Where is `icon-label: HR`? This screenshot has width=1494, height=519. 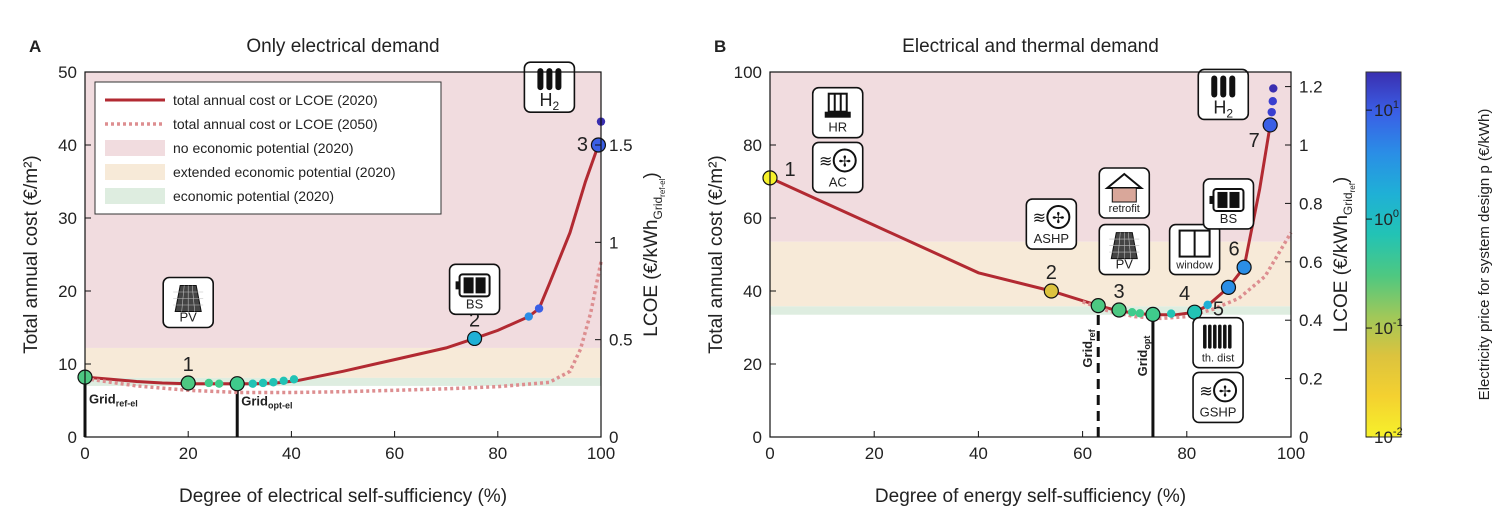
icon-label: HR is located at coordinates (837, 127).